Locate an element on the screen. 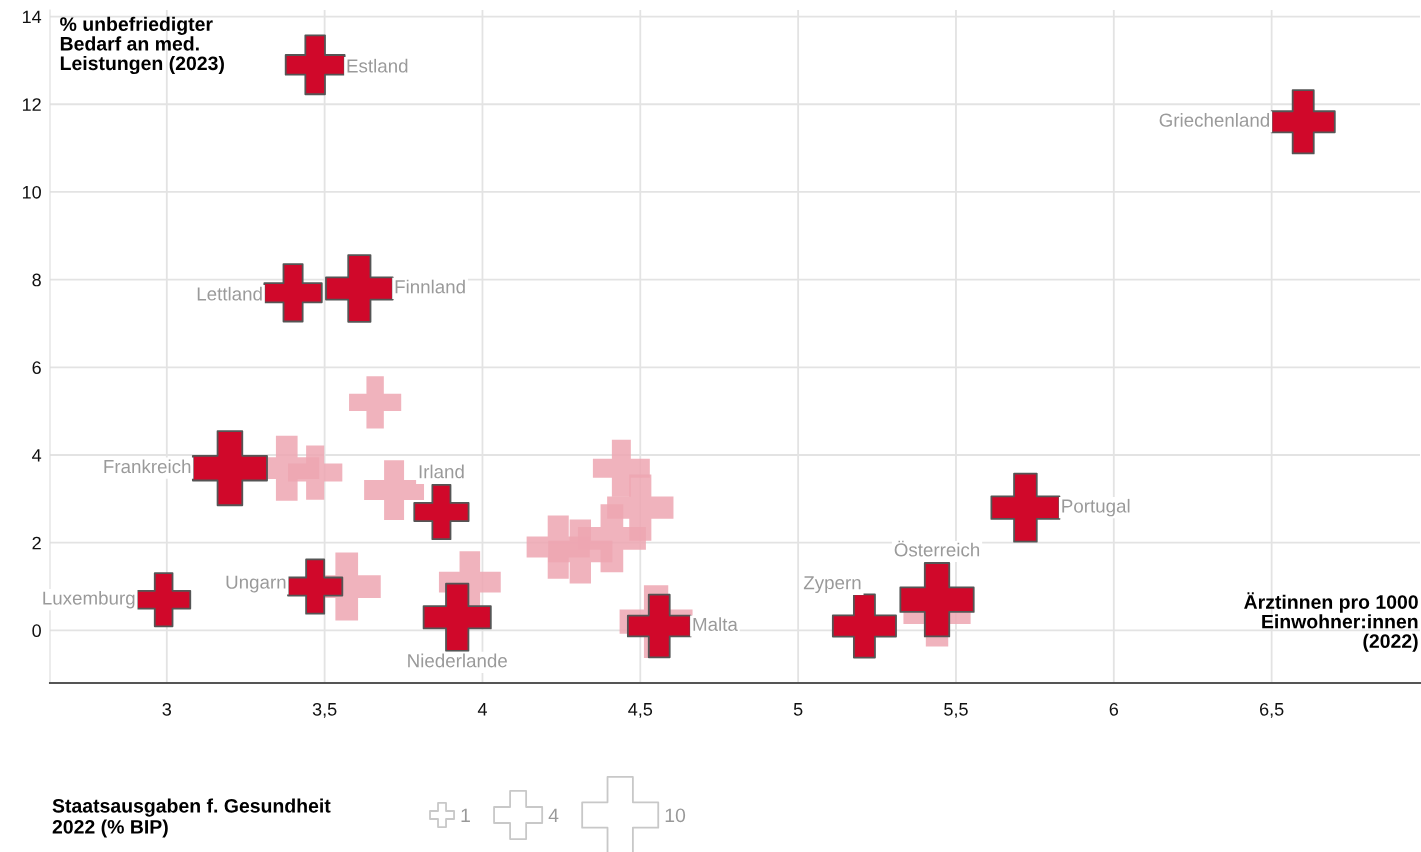  x-tick-label: 4 is located at coordinates (482, 709).